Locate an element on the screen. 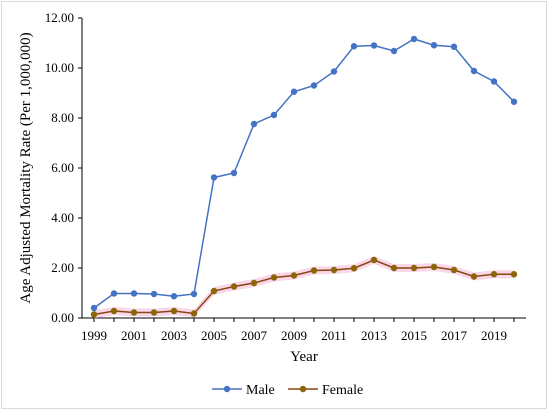  legend-label-male: Male is located at coordinates (260, 390).